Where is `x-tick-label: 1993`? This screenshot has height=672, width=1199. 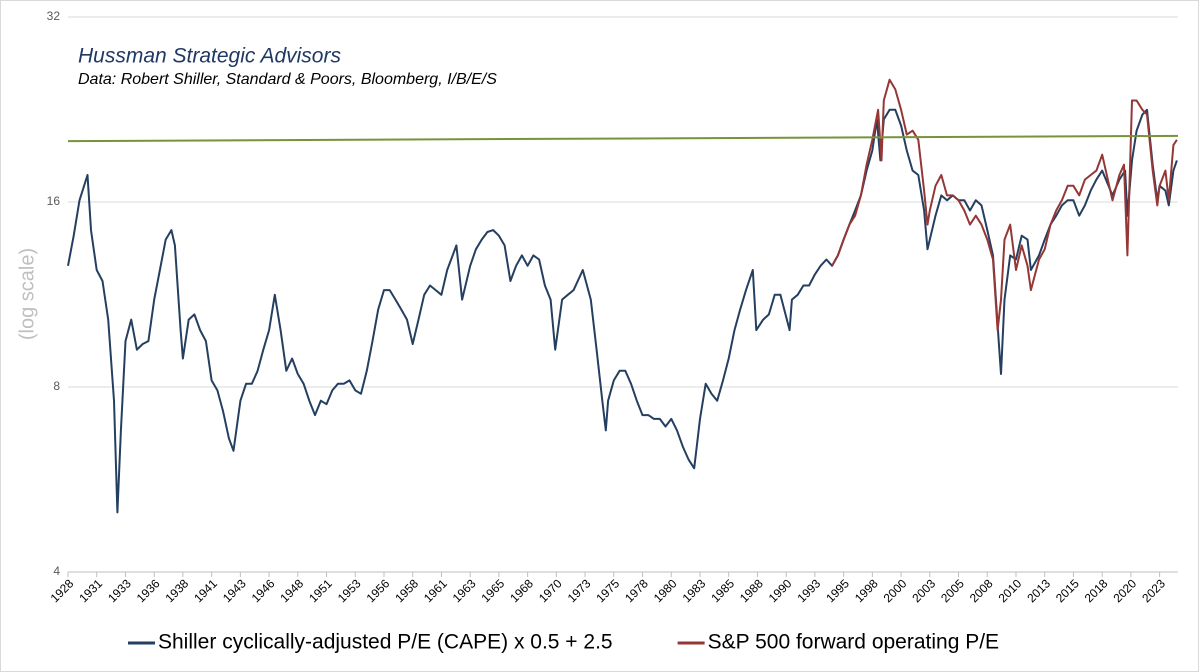
x-tick-label: 1993 is located at coordinates (808, 590).